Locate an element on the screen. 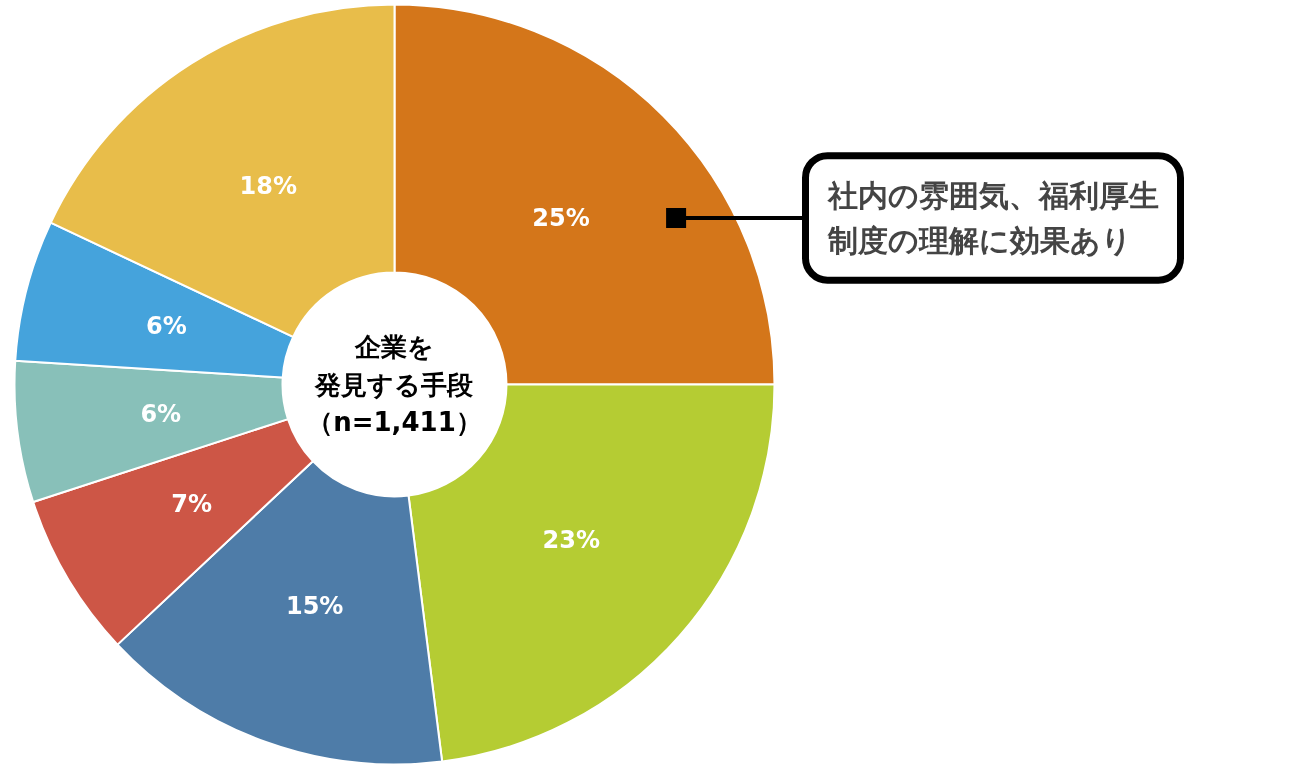 The width and height of the screenshot is (1293, 768). data-label: 18% is located at coordinates (268, 185).